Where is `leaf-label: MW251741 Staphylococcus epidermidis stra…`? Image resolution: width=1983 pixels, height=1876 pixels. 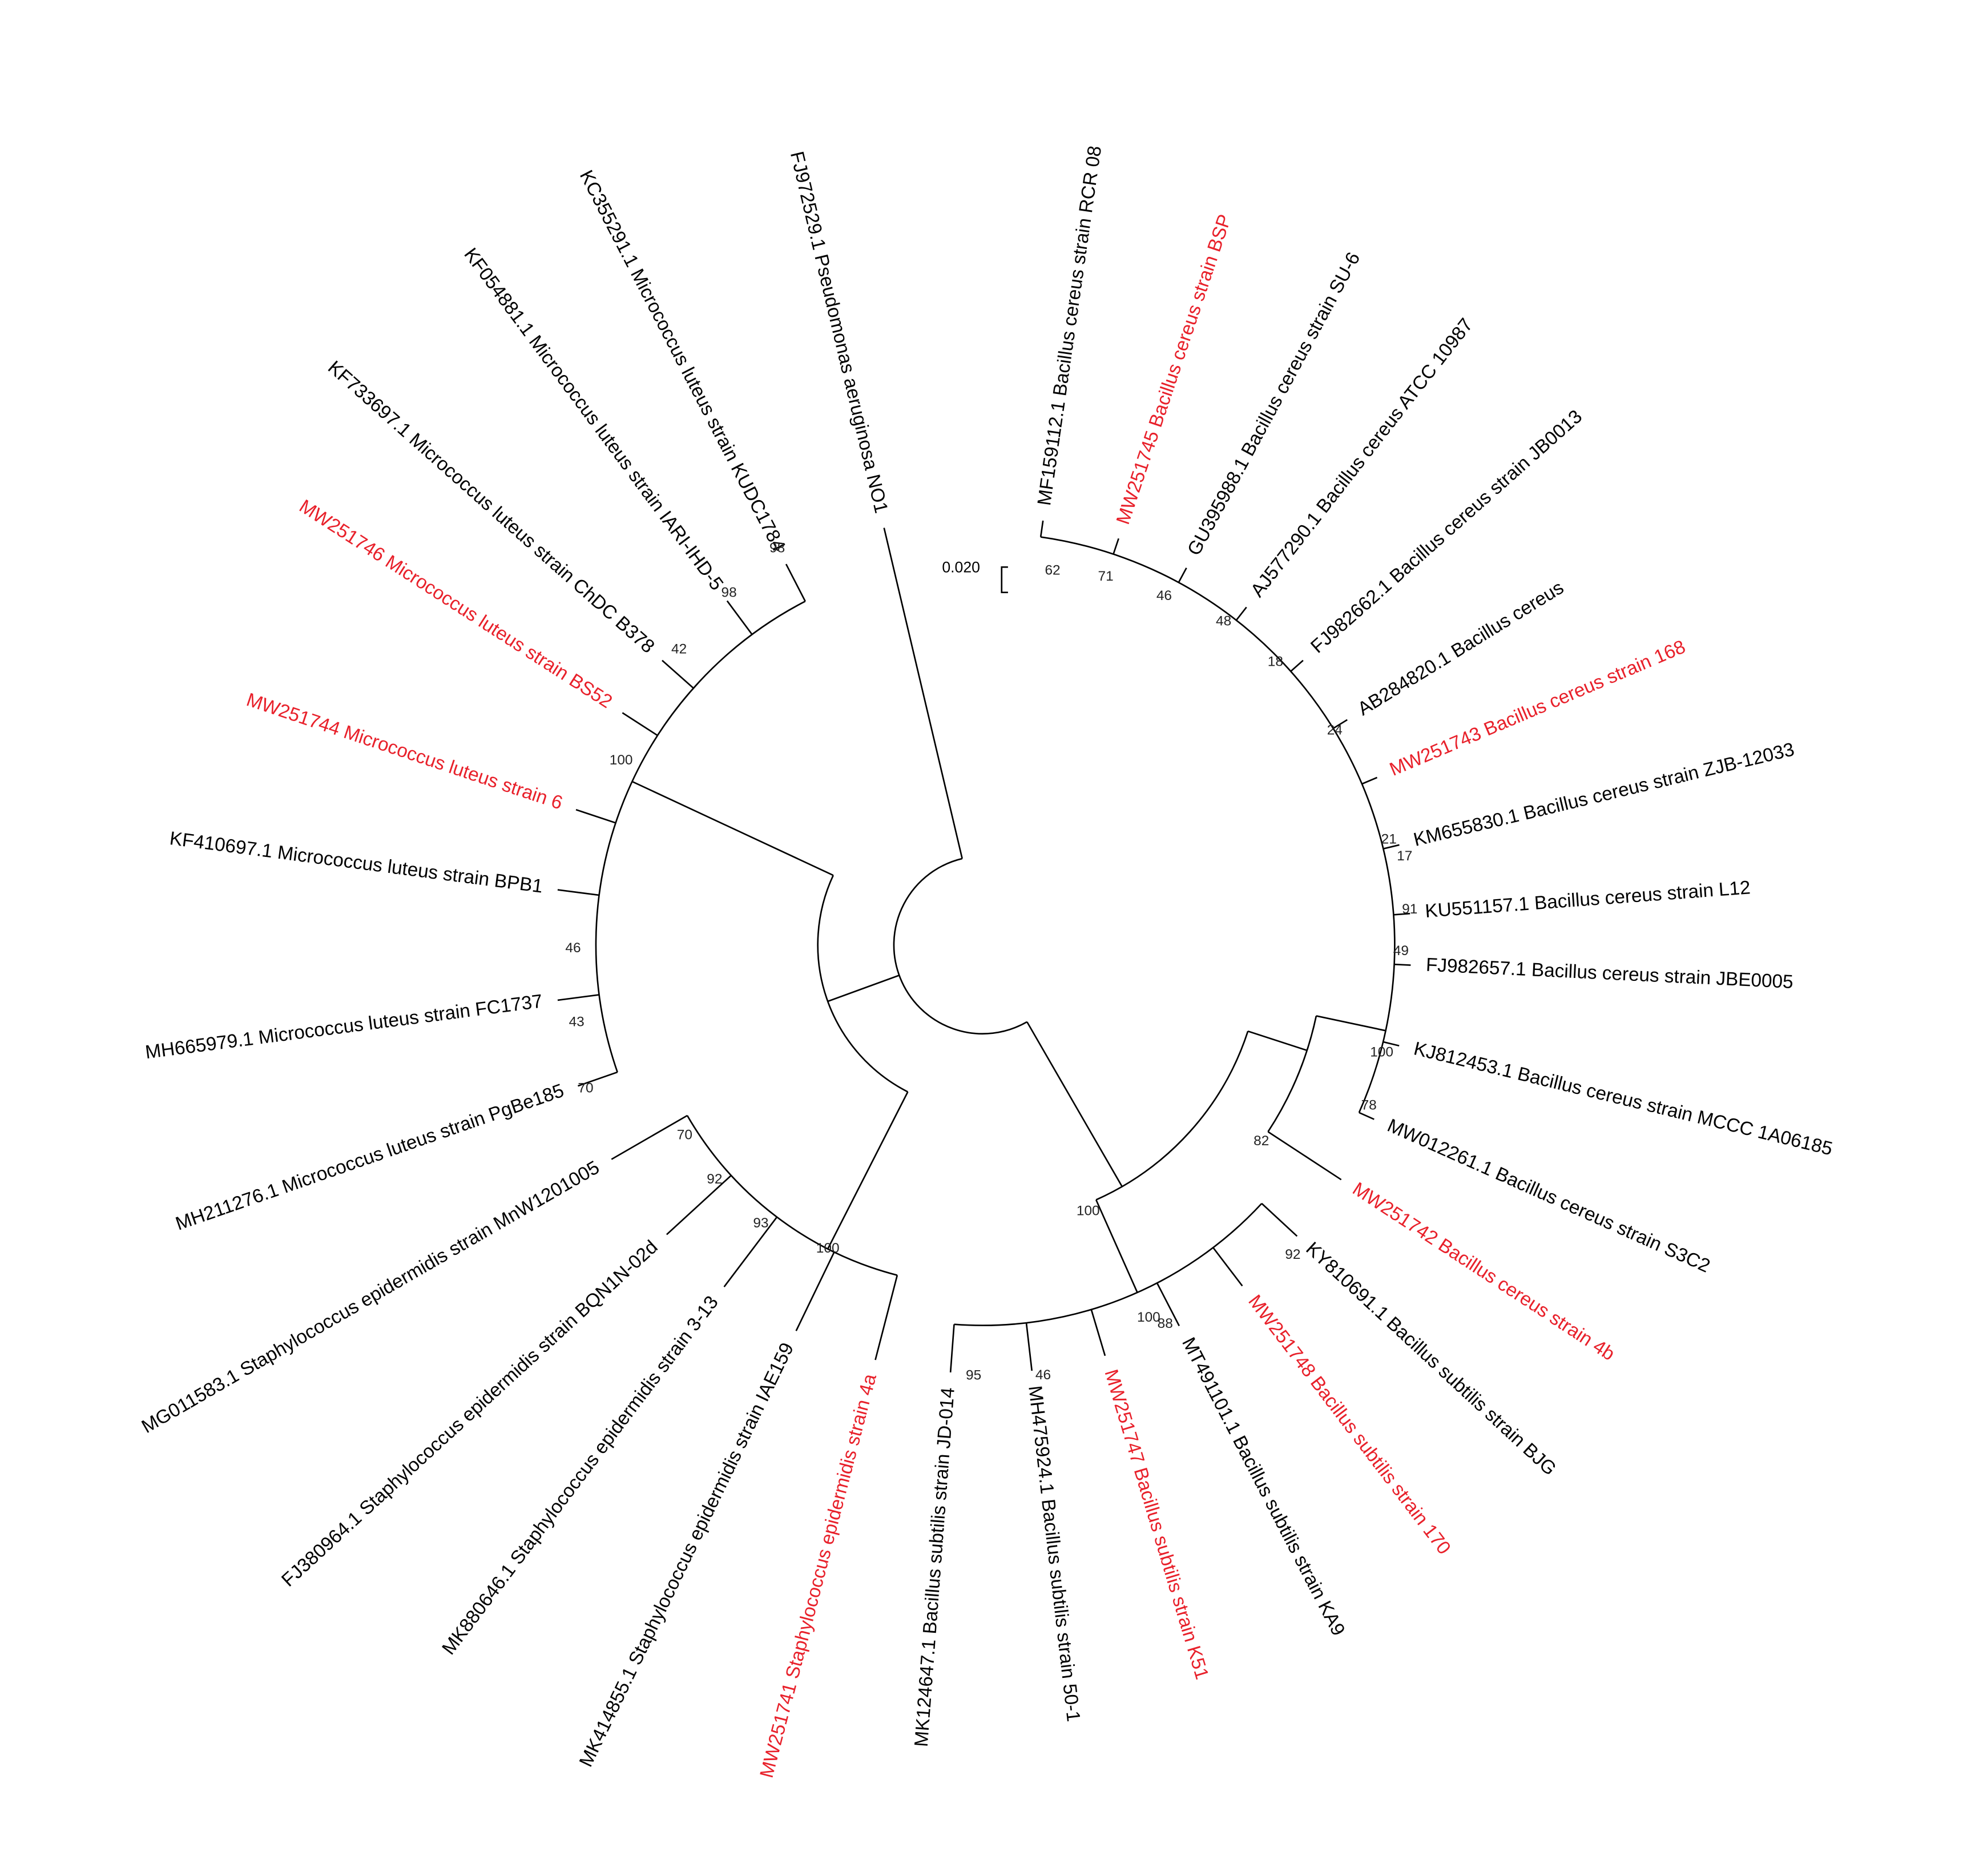 leaf-label: MW251741 Staphylococcus epidermidis stra… is located at coordinates (818, 1575).